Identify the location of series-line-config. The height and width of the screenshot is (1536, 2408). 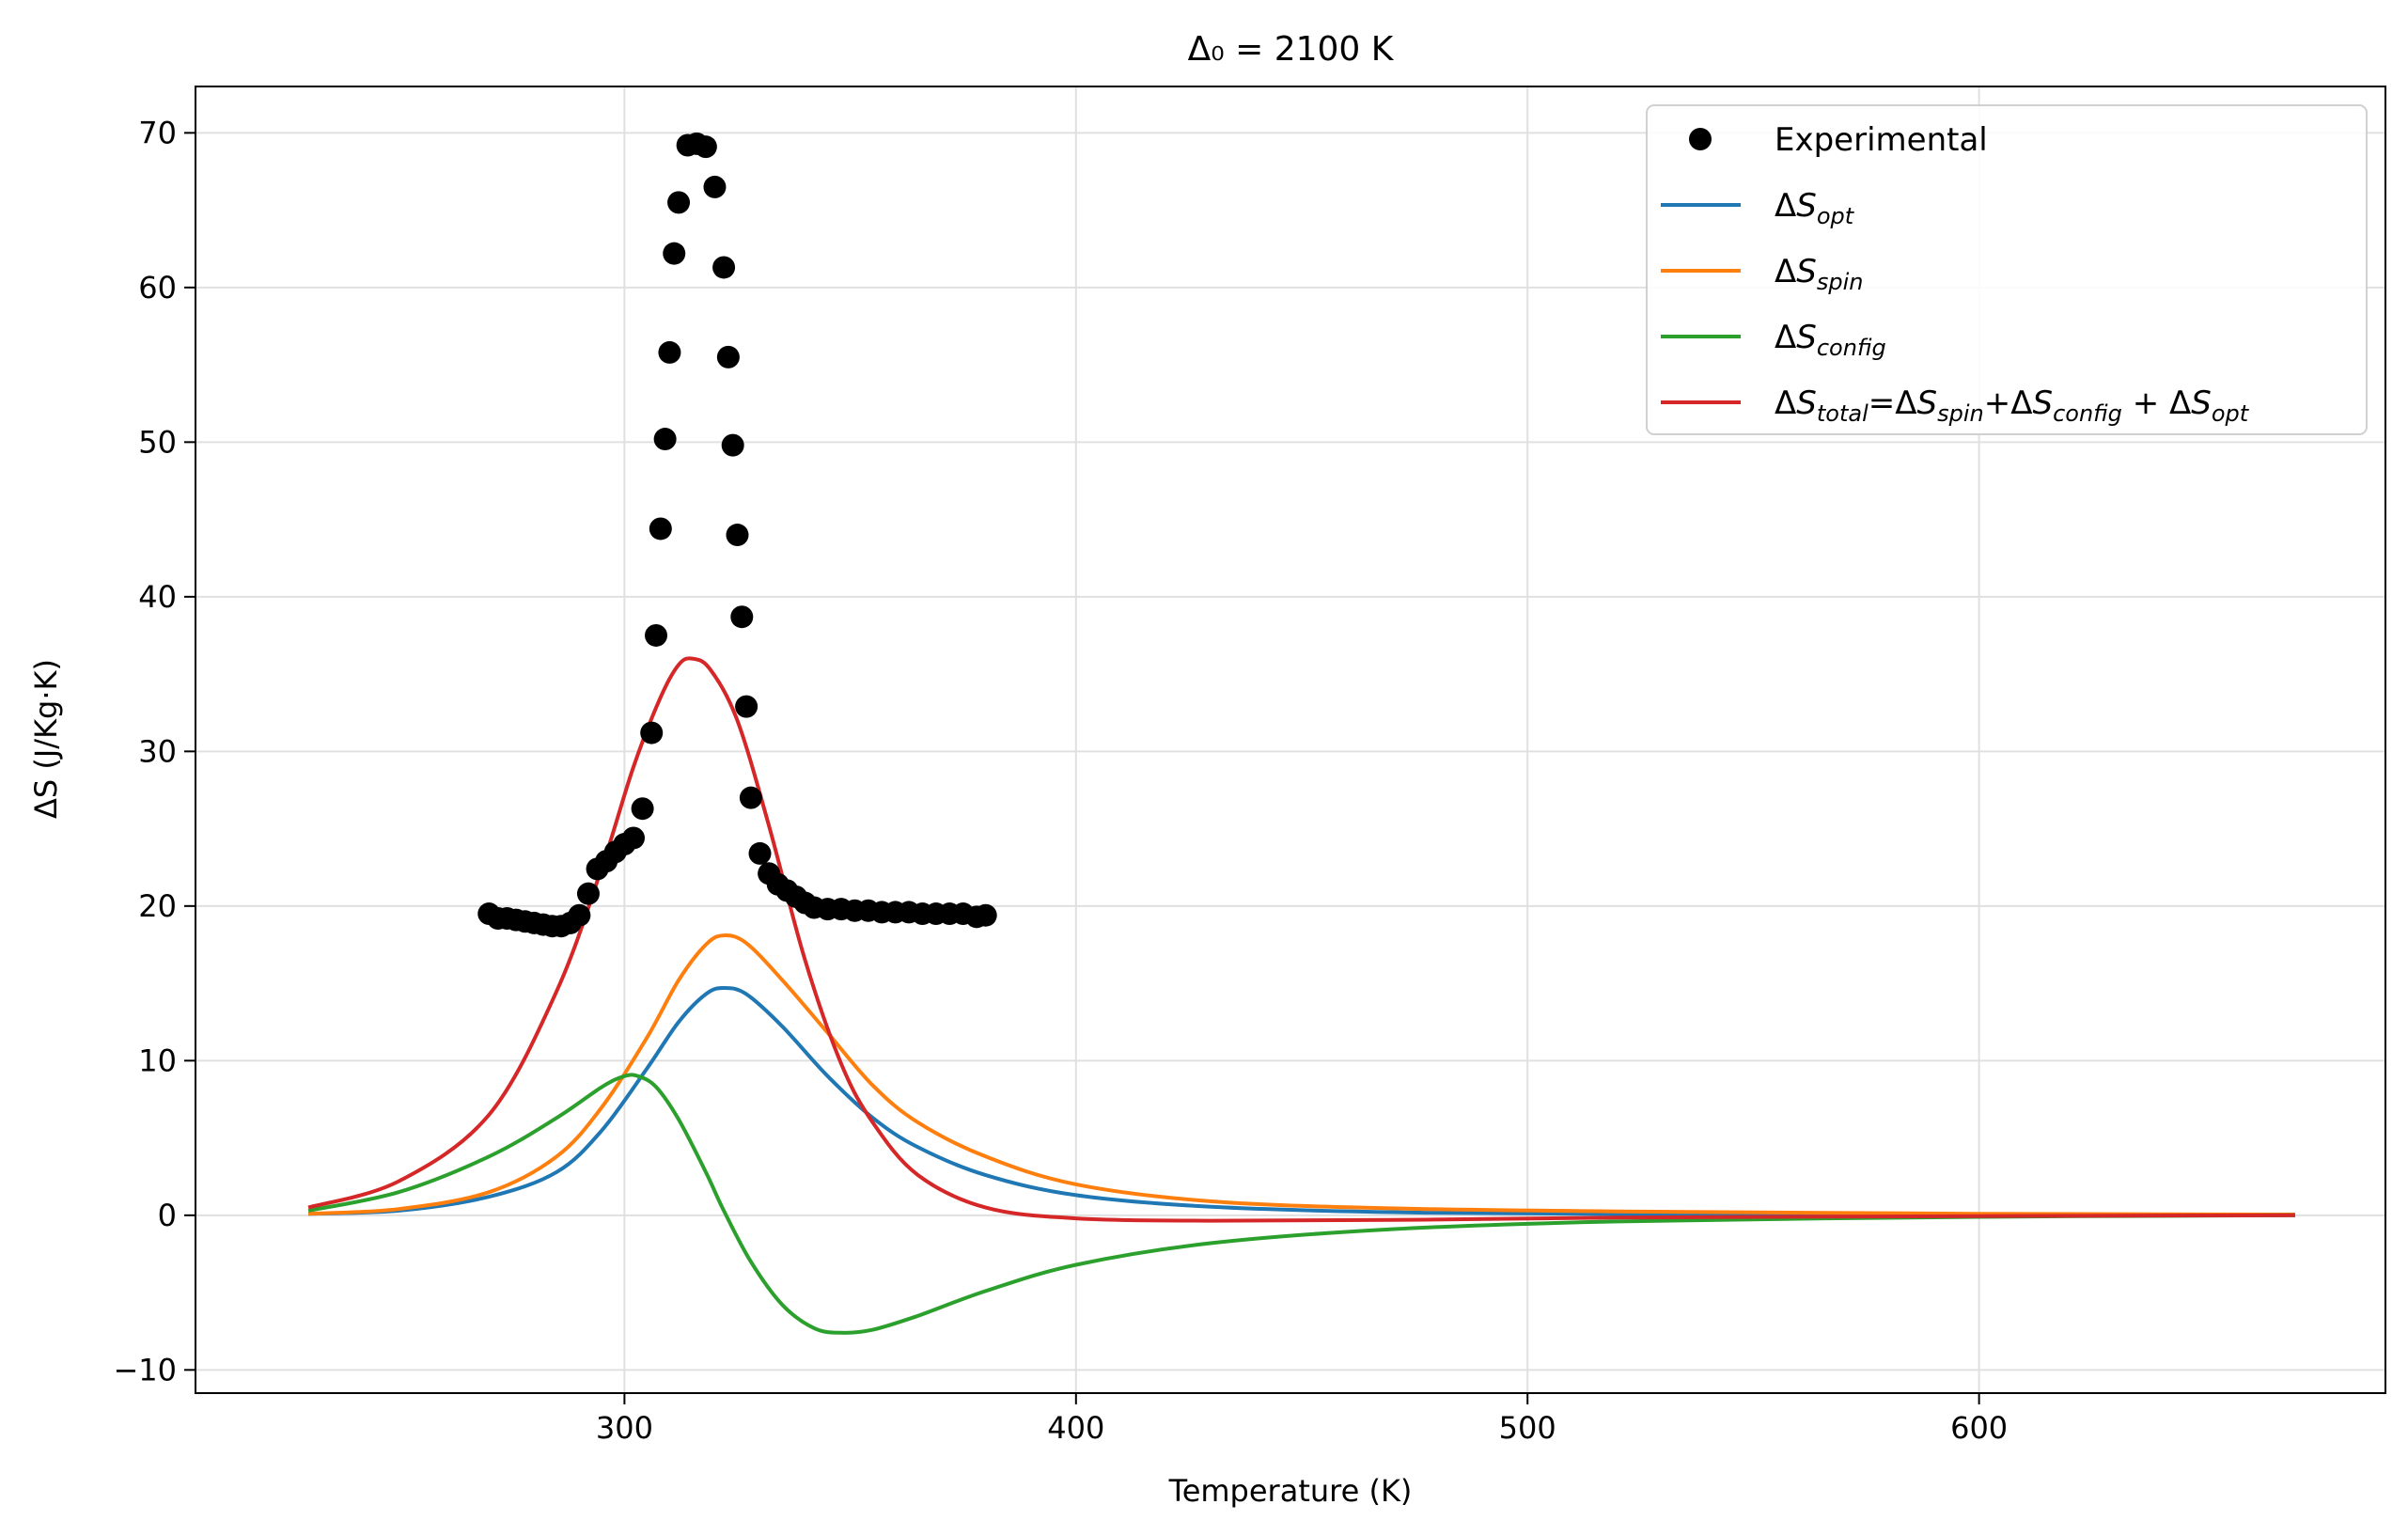
(1301, 1204).